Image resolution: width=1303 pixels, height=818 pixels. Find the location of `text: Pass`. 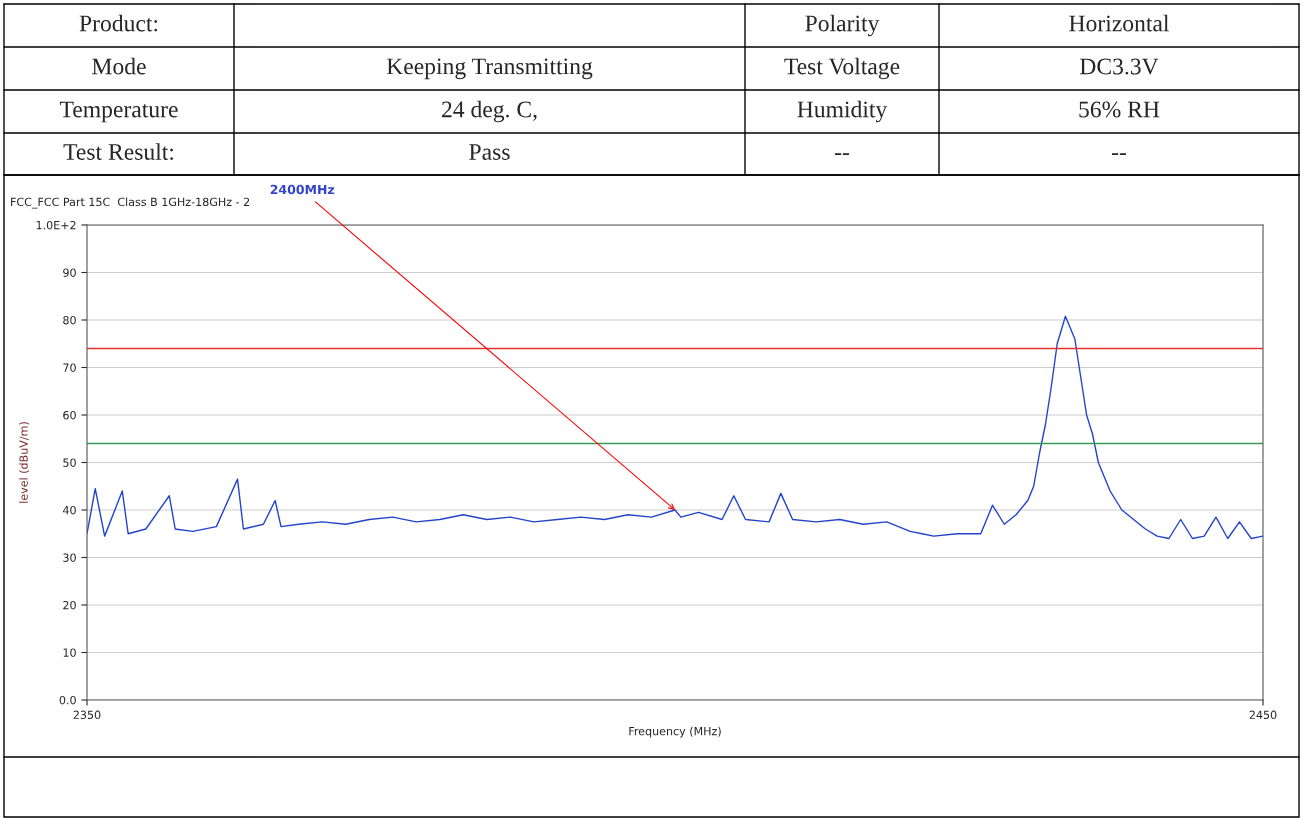

text: Pass is located at coordinates (489, 152).